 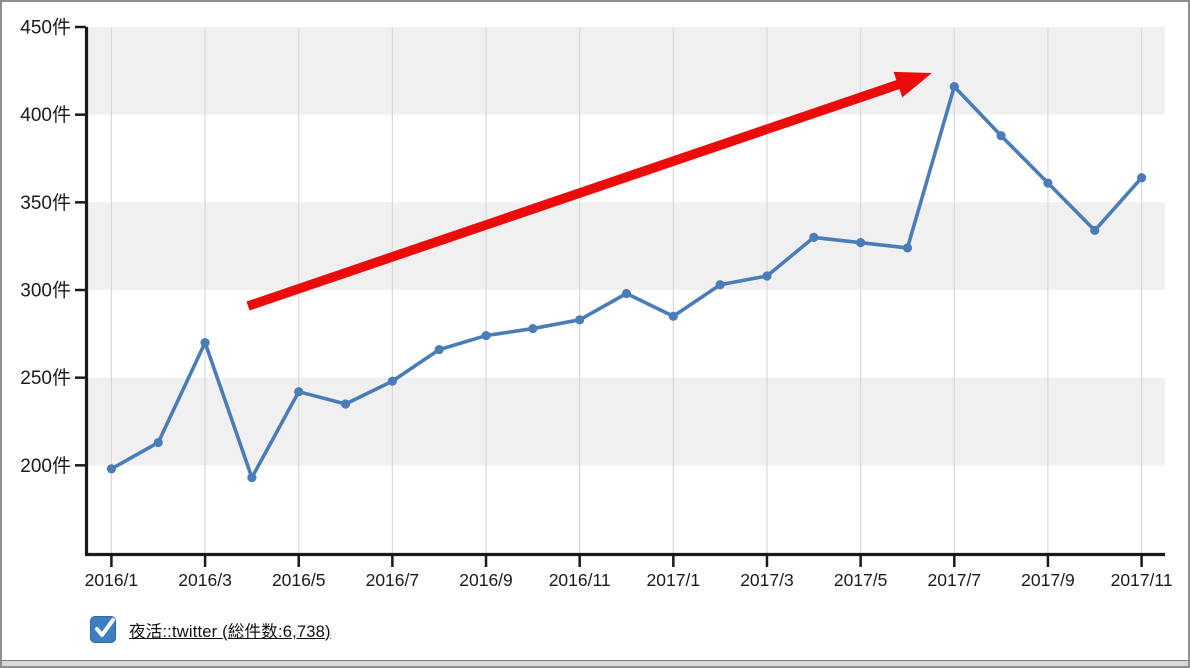 I want to click on checkmark-icon, so click(x=105, y=627).